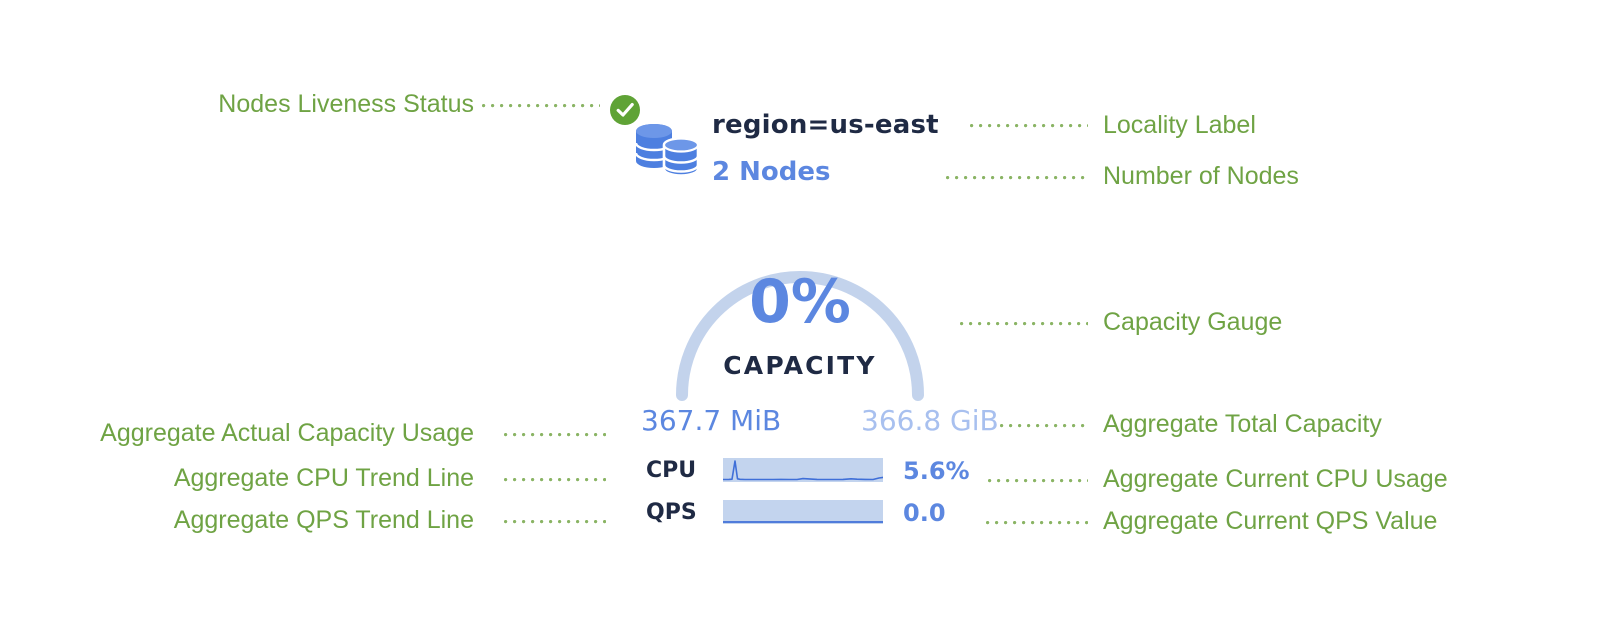  Describe the element at coordinates (771, 172) in the screenshot. I see `node-count-value: 2 Nodes` at that location.